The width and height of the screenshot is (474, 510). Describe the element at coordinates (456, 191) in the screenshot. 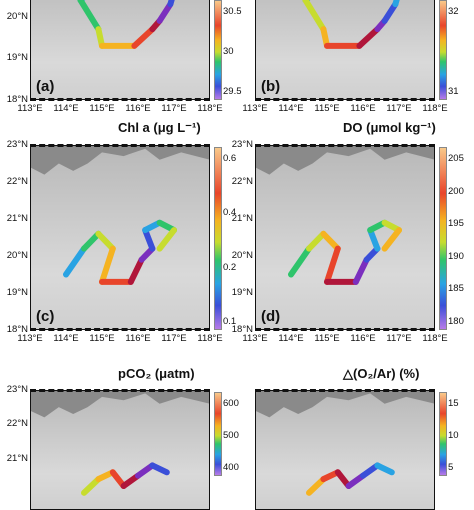

I see `colorbar-tick-d: 200` at that location.